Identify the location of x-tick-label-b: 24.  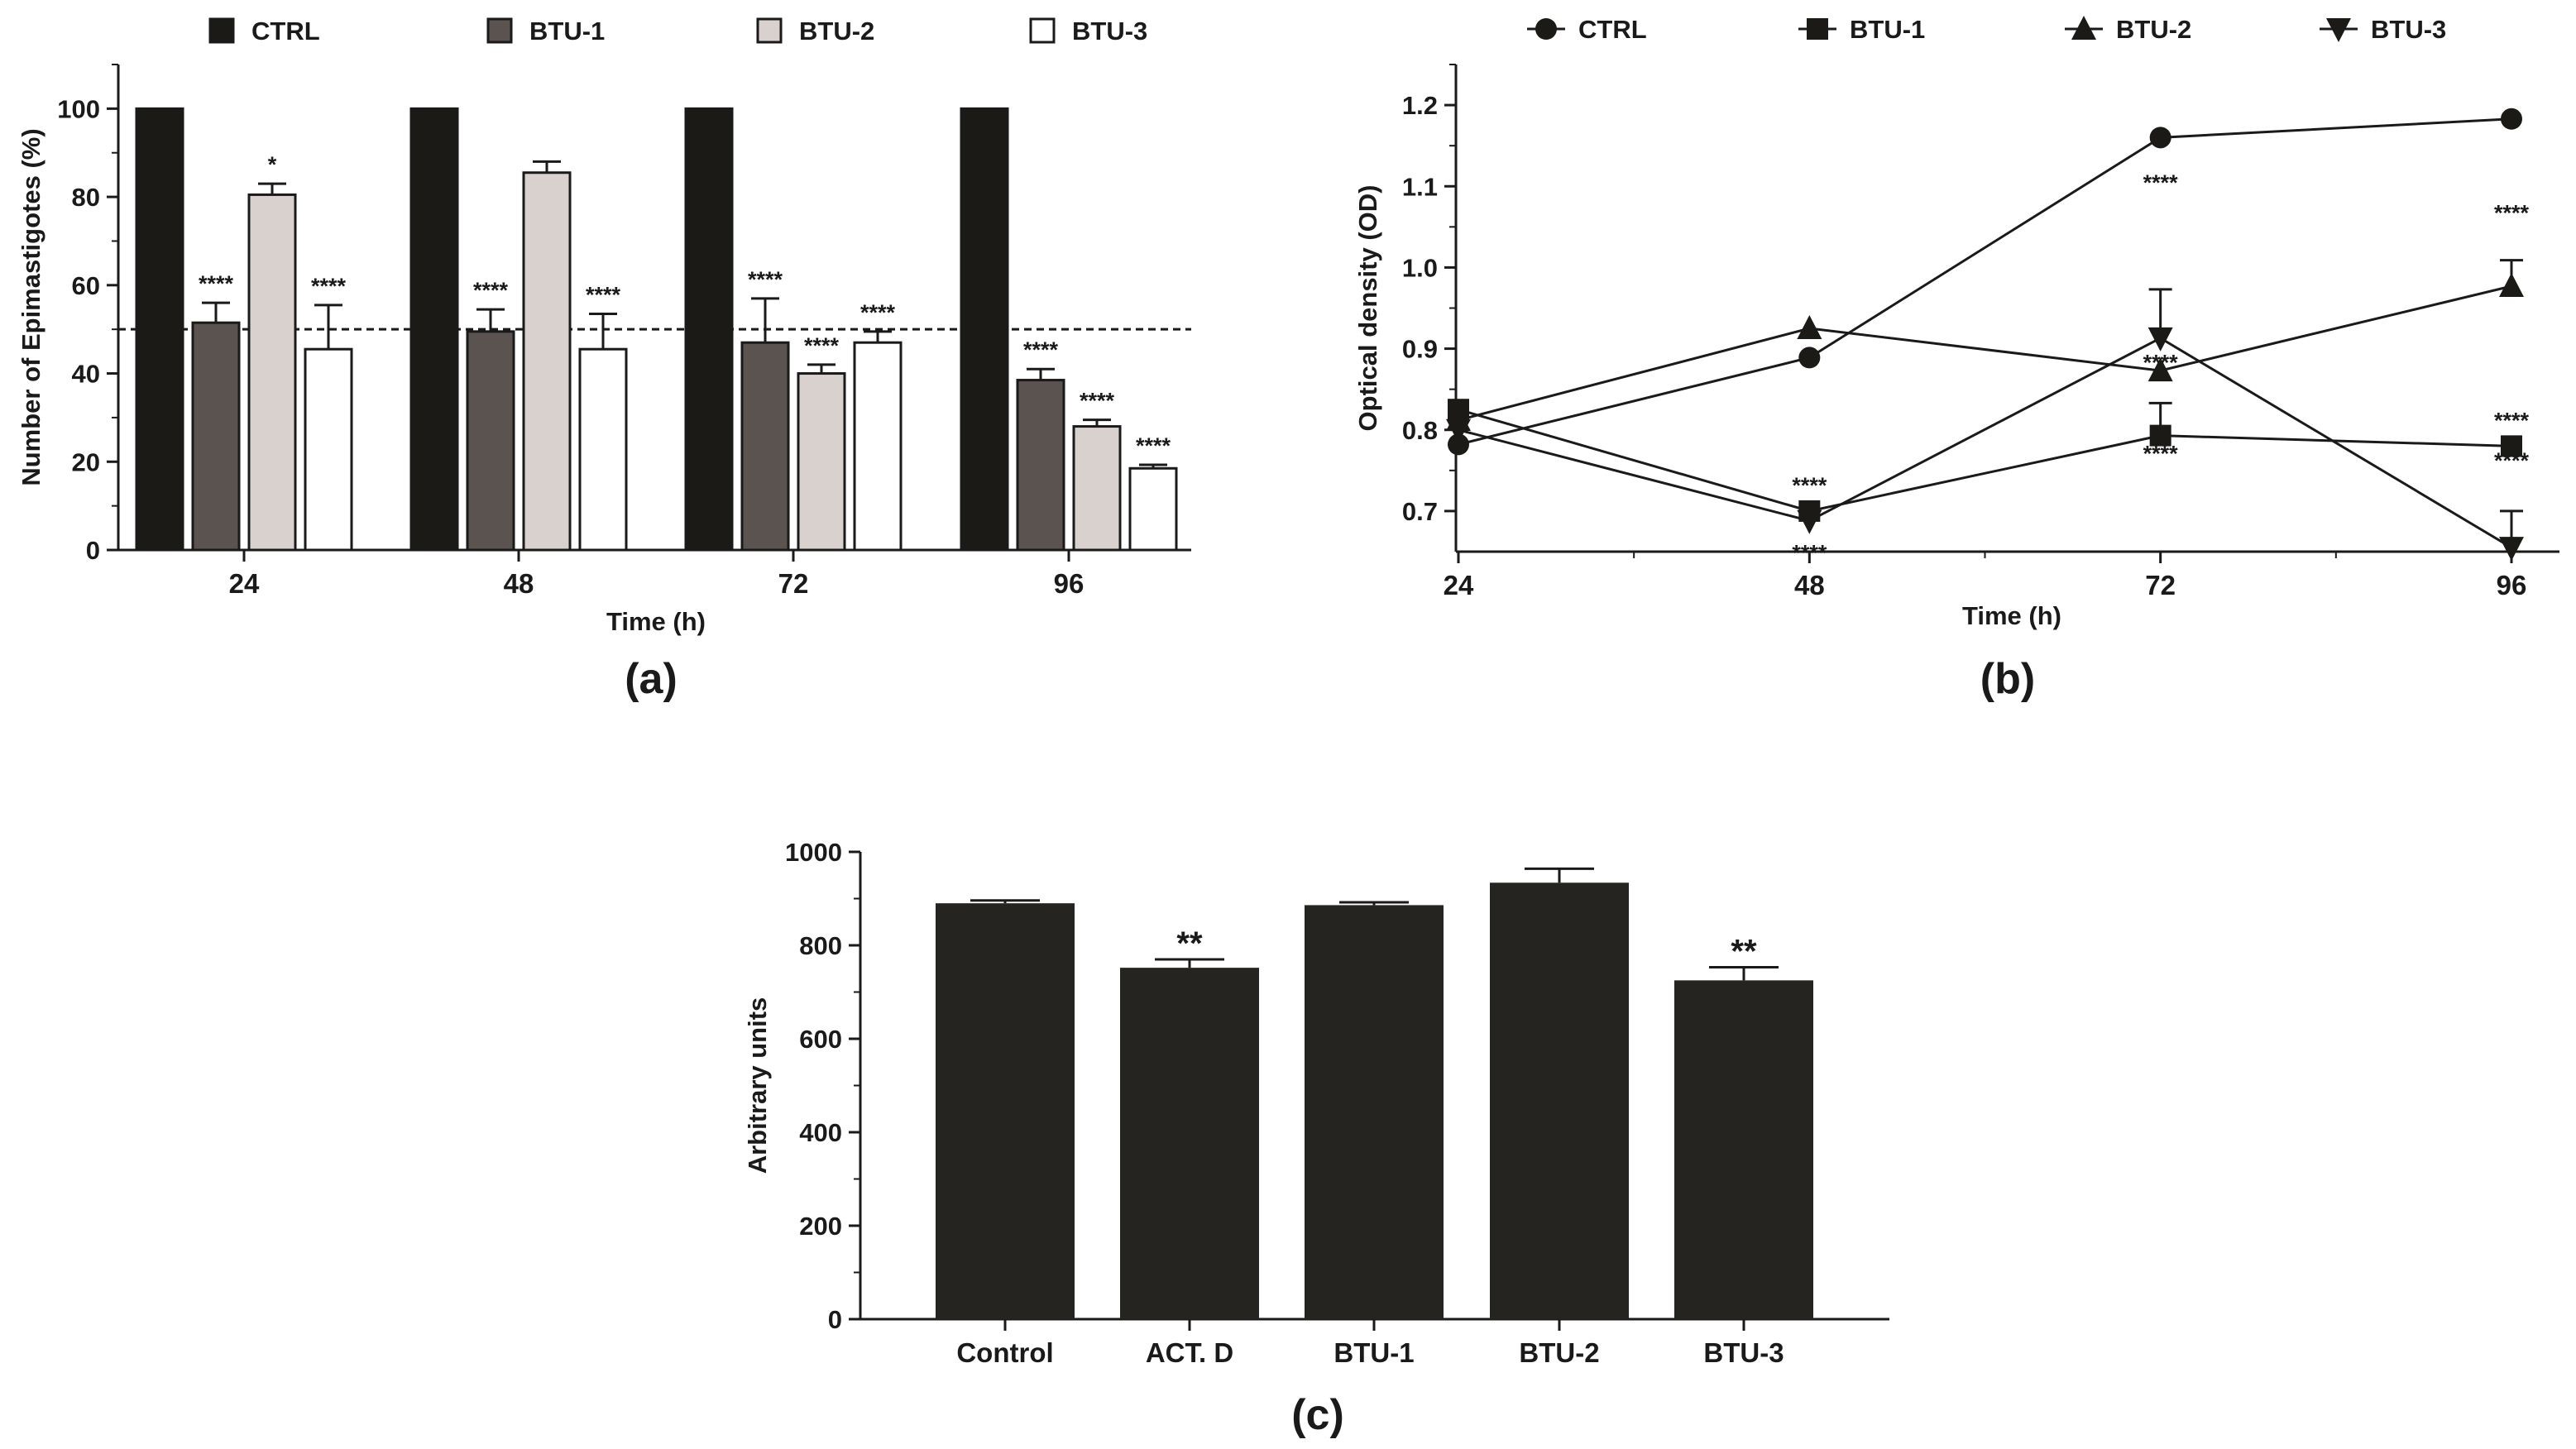
(1459, 585).